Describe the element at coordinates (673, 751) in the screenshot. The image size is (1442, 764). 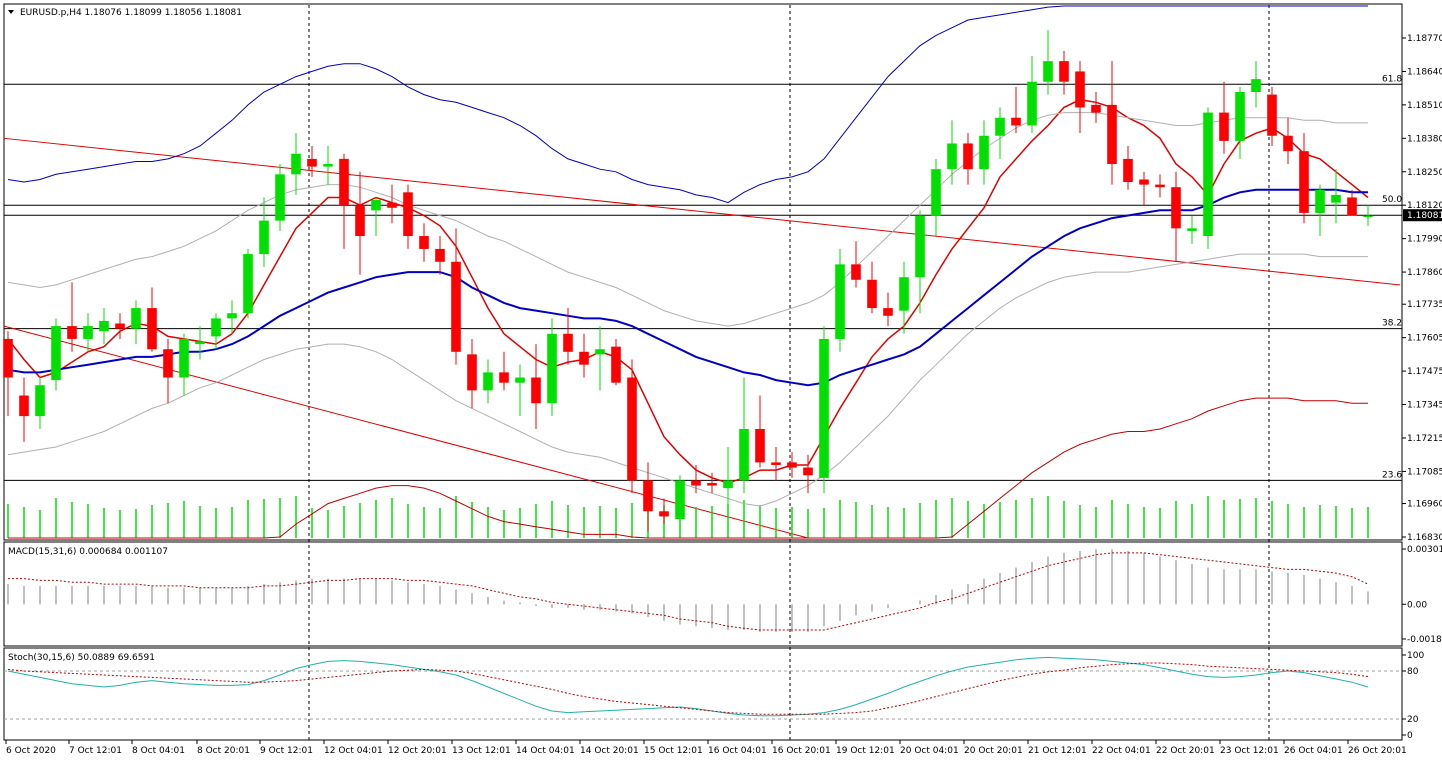
I see `time-tick-label: 15 Oct 12:01` at that location.